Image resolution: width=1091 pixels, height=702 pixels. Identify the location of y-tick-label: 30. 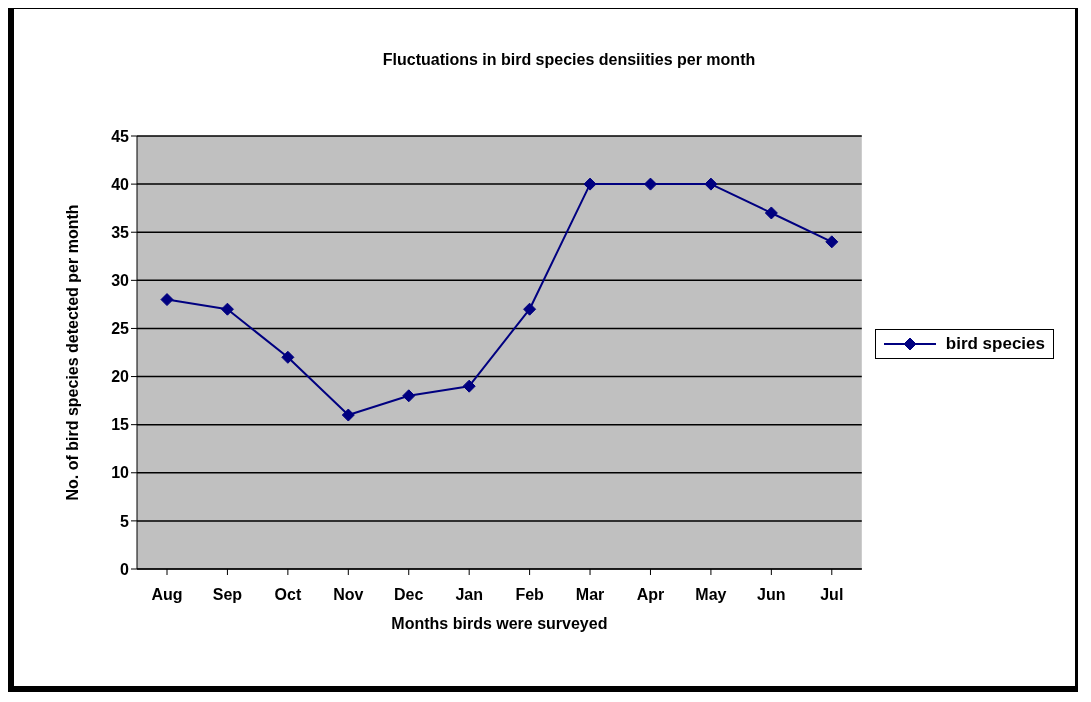
(120, 281).